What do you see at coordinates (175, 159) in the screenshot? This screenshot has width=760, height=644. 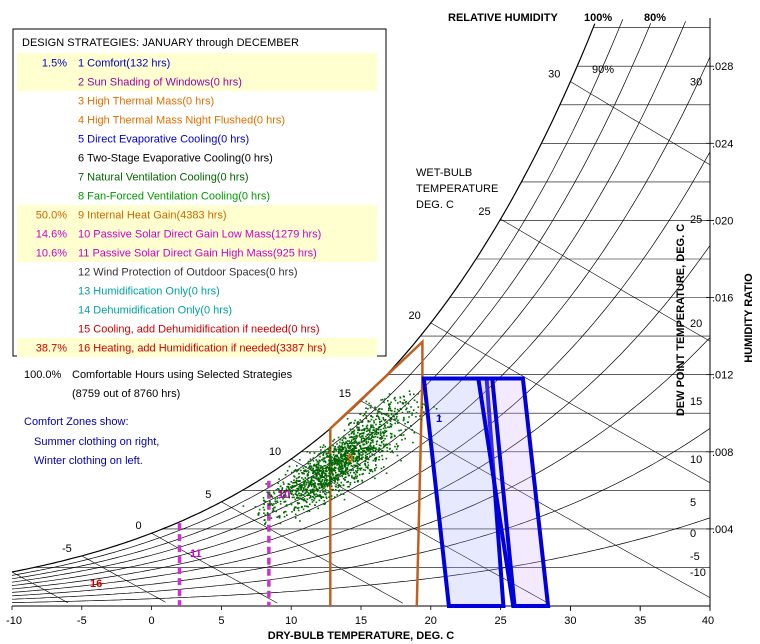 I see `legend-row-label: 6 Two-Stage Evaporative Cooling(0 hrs)` at bounding box center [175, 159].